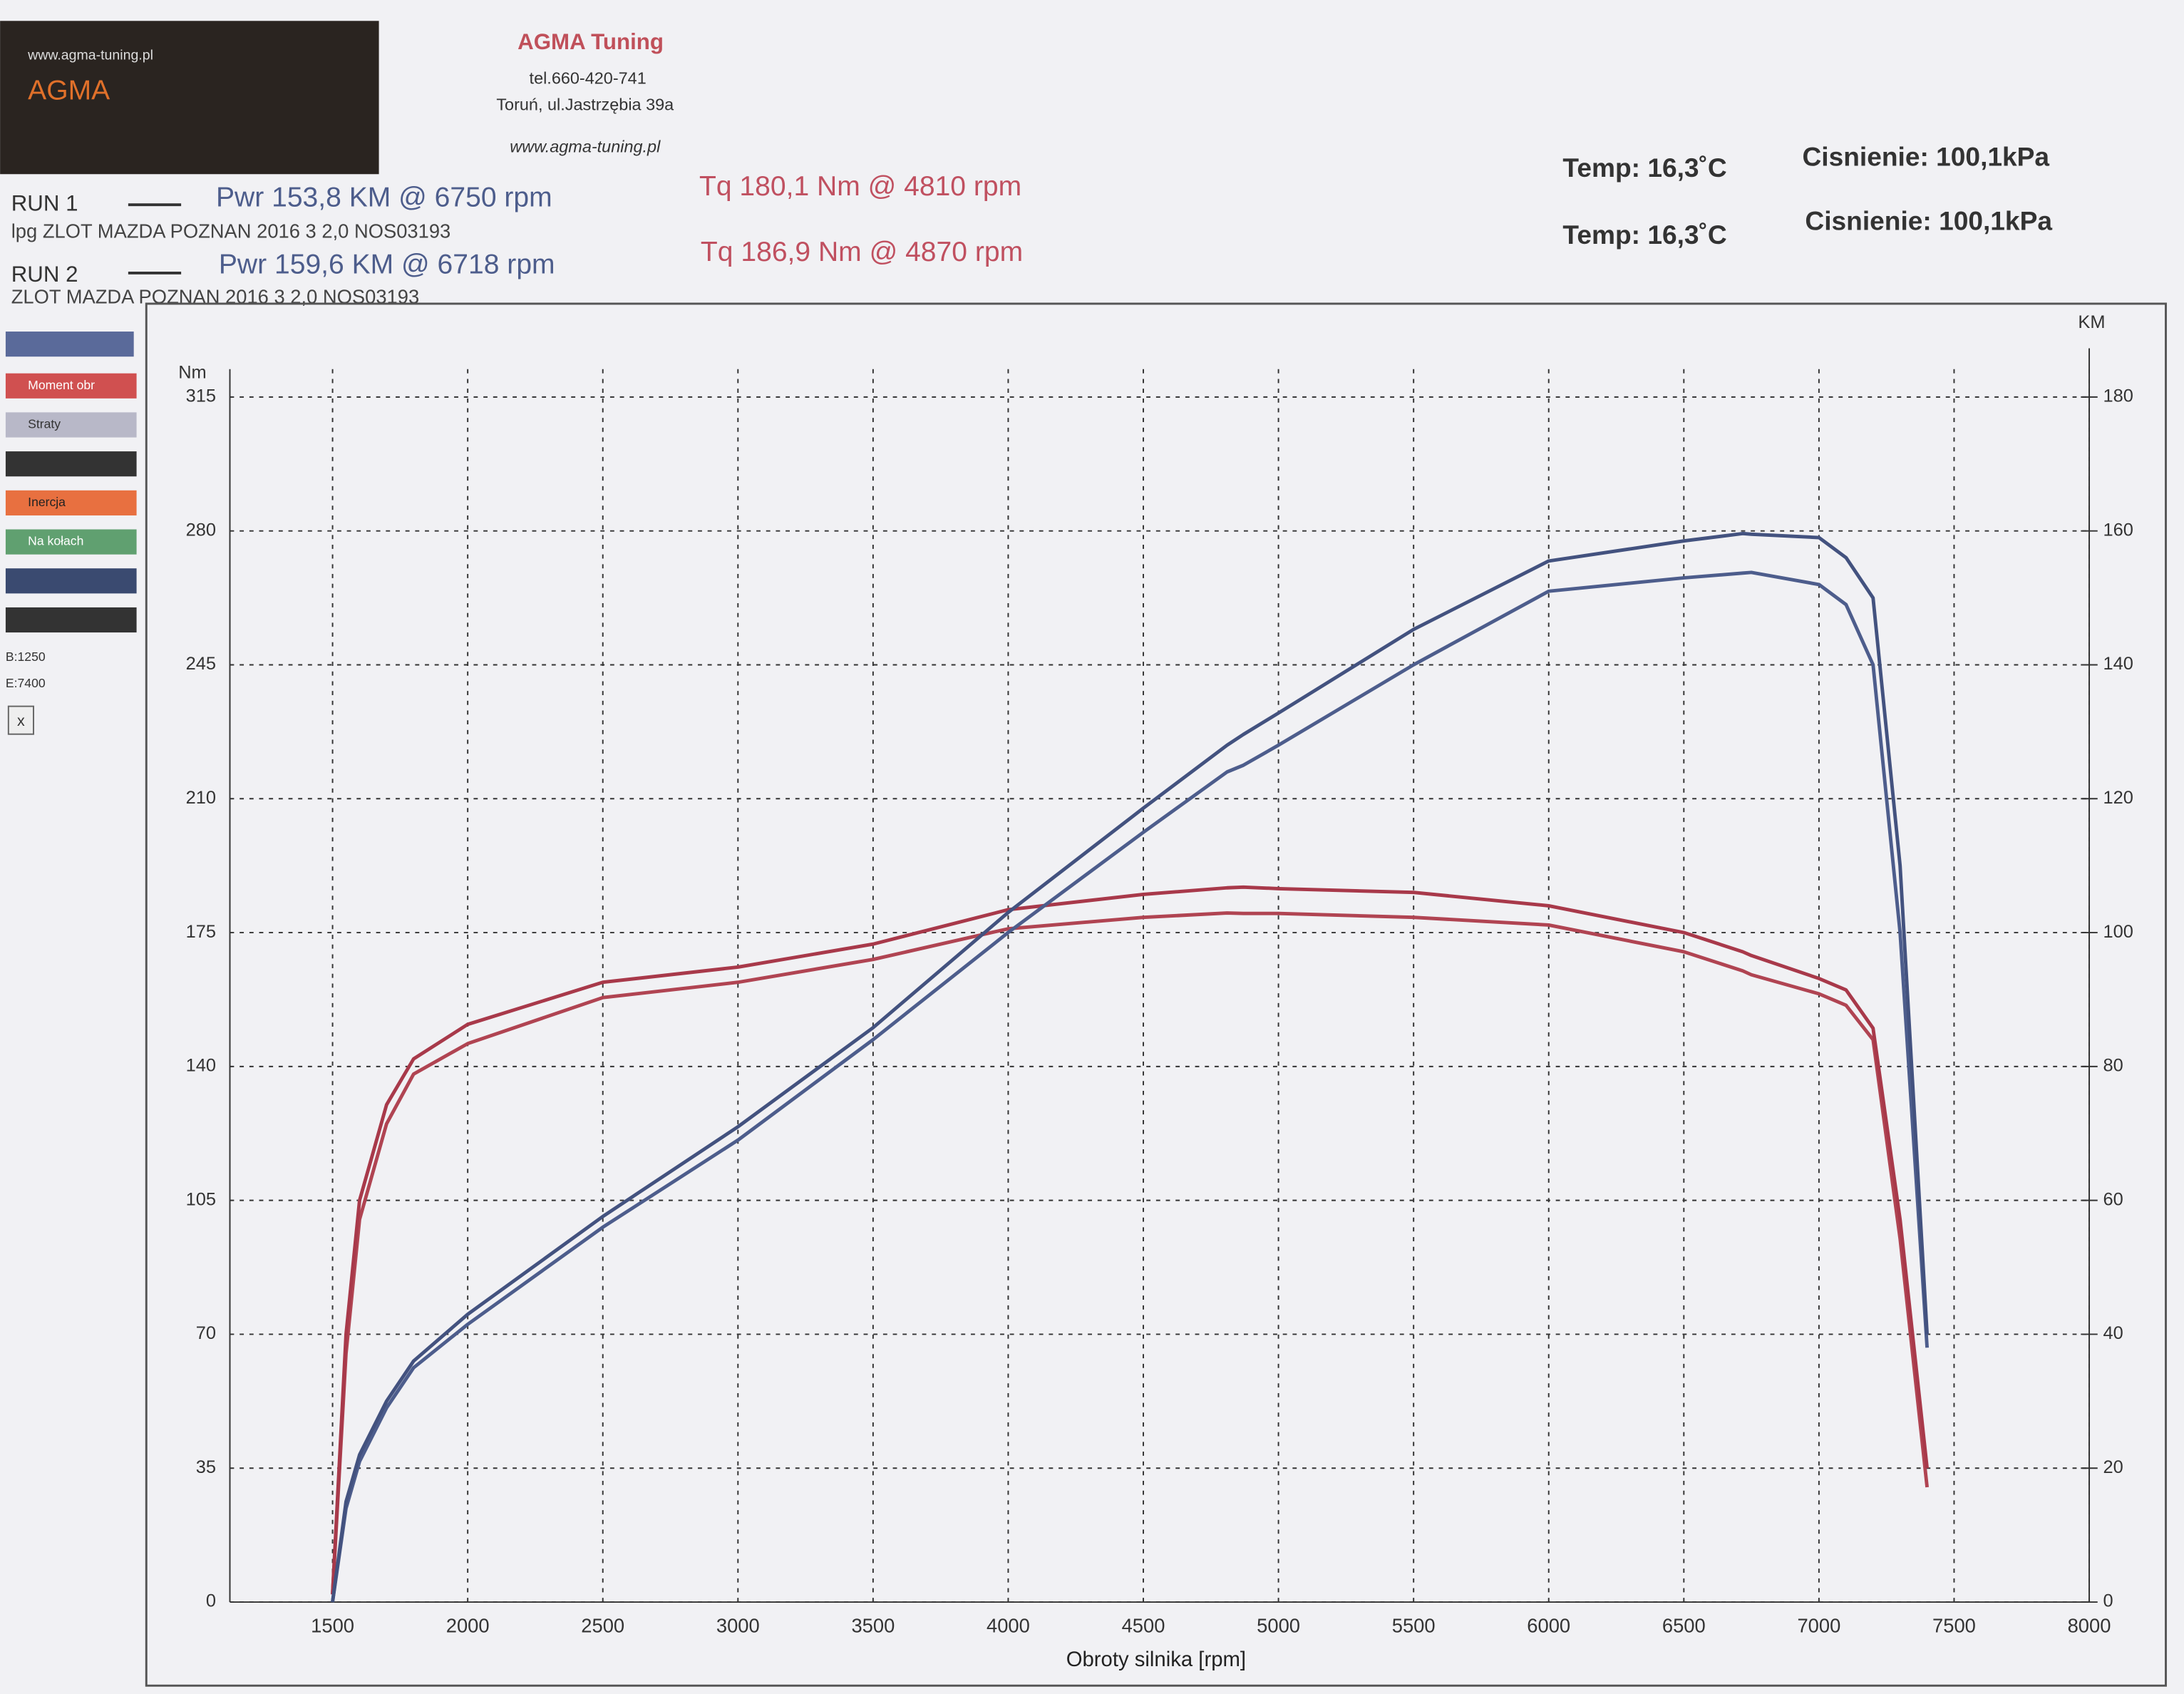 The image size is (2184, 1694). What do you see at coordinates (2108, 1601) in the screenshot?
I see `y2-tick-label: 0` at bounding box center [2108, 1601].